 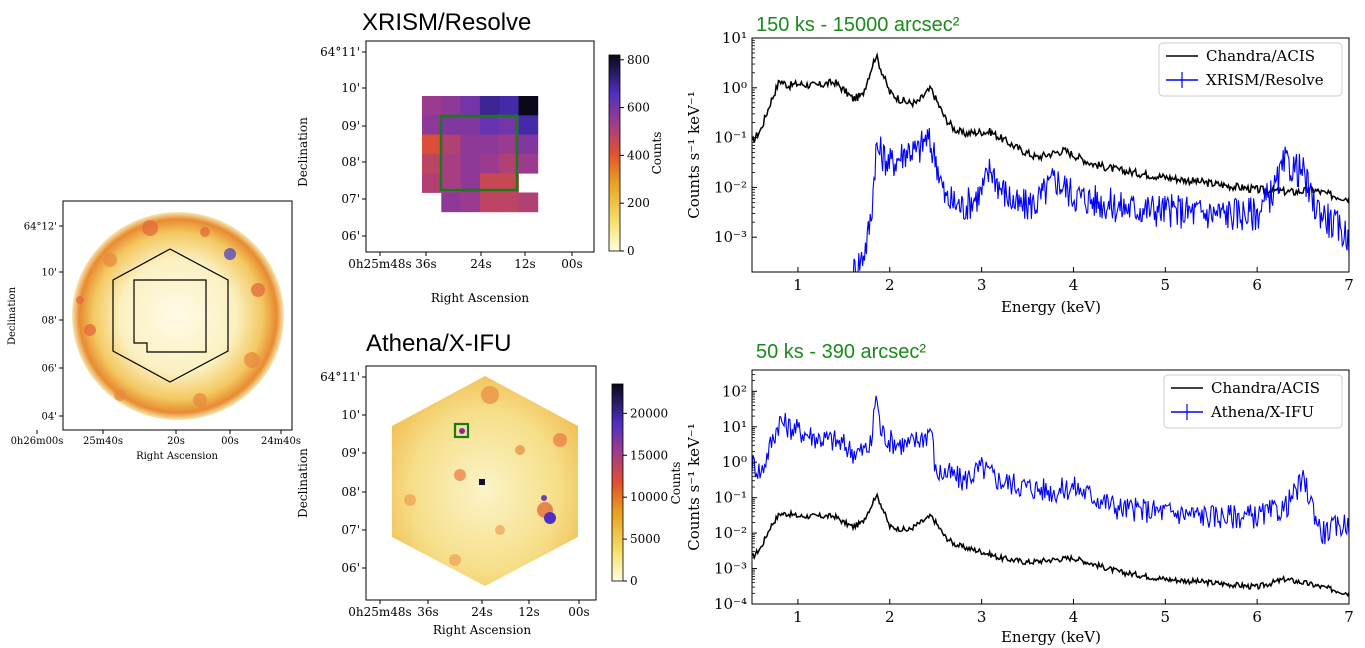 What do you see at coordinates (303, 152) in the screenshot?
I see `panel2-ylabel: Declination` at bounding box center [303, 152].